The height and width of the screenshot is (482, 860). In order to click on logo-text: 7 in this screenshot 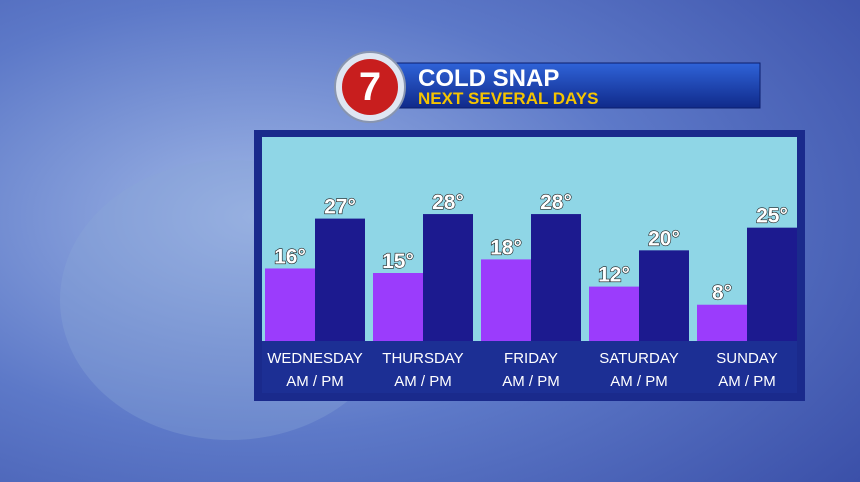, I will do `click(370, 87)`.